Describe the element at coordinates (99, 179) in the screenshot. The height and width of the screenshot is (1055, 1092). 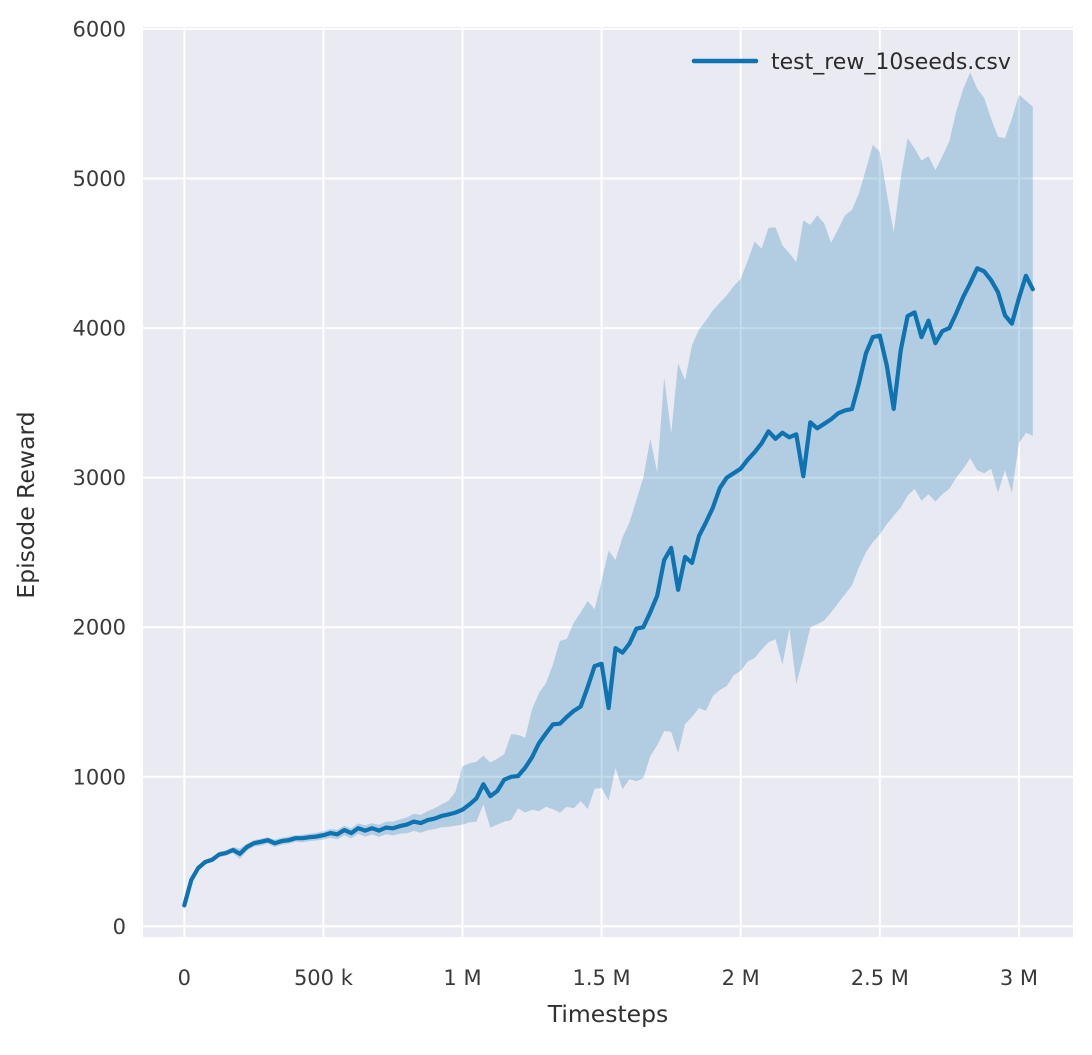
I see `y-tick-label: 5000` at that location.